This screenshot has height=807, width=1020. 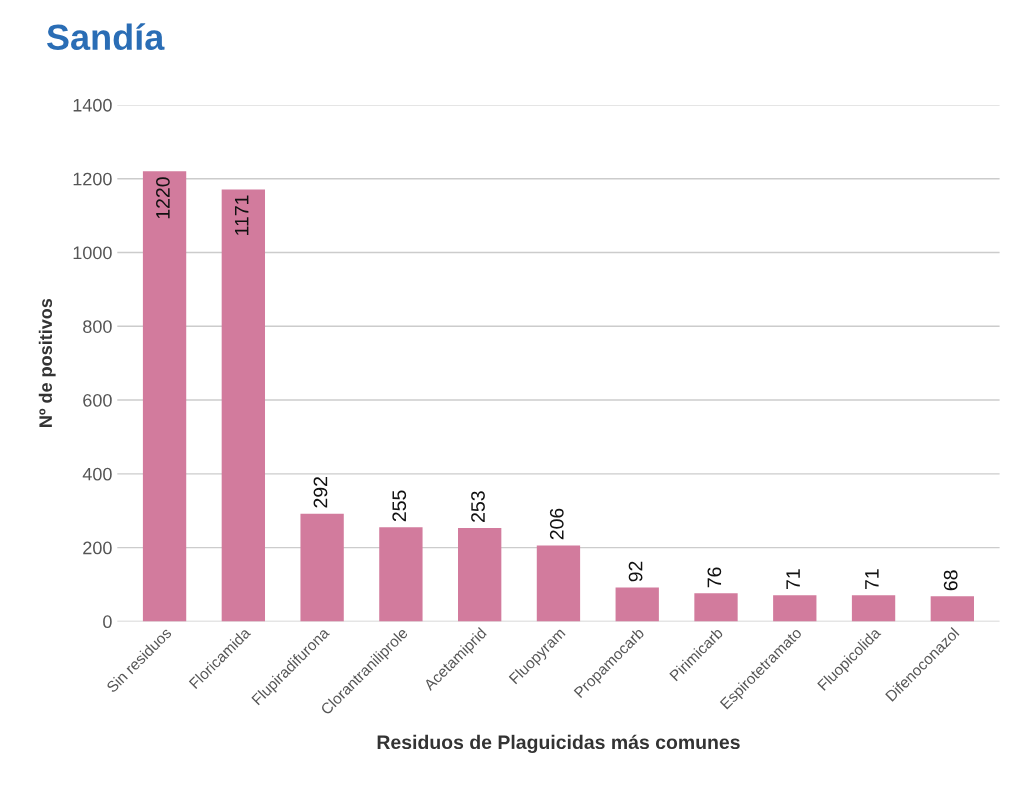 I want to click on data-label: 76, so click(x=714, y=577).